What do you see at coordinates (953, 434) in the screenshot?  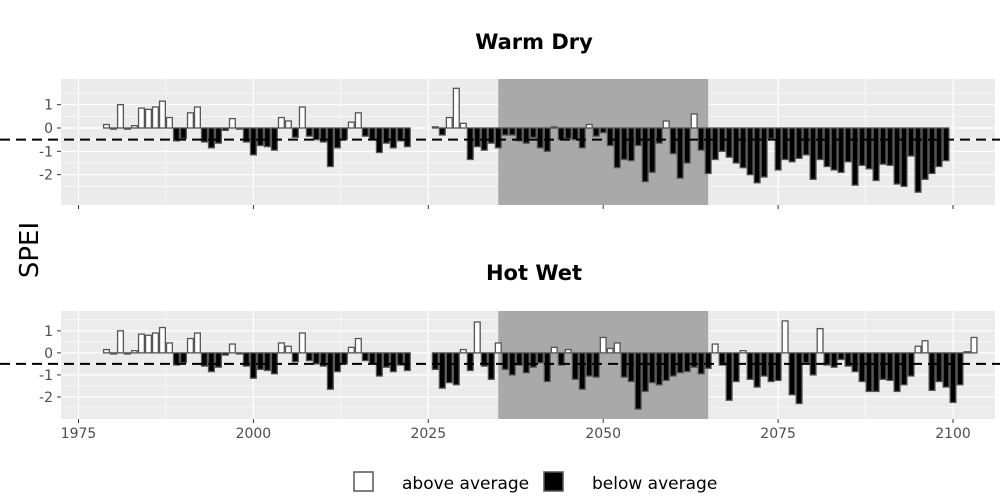 I see `x-tick-label: 2100` at bounding box center [953, 434].